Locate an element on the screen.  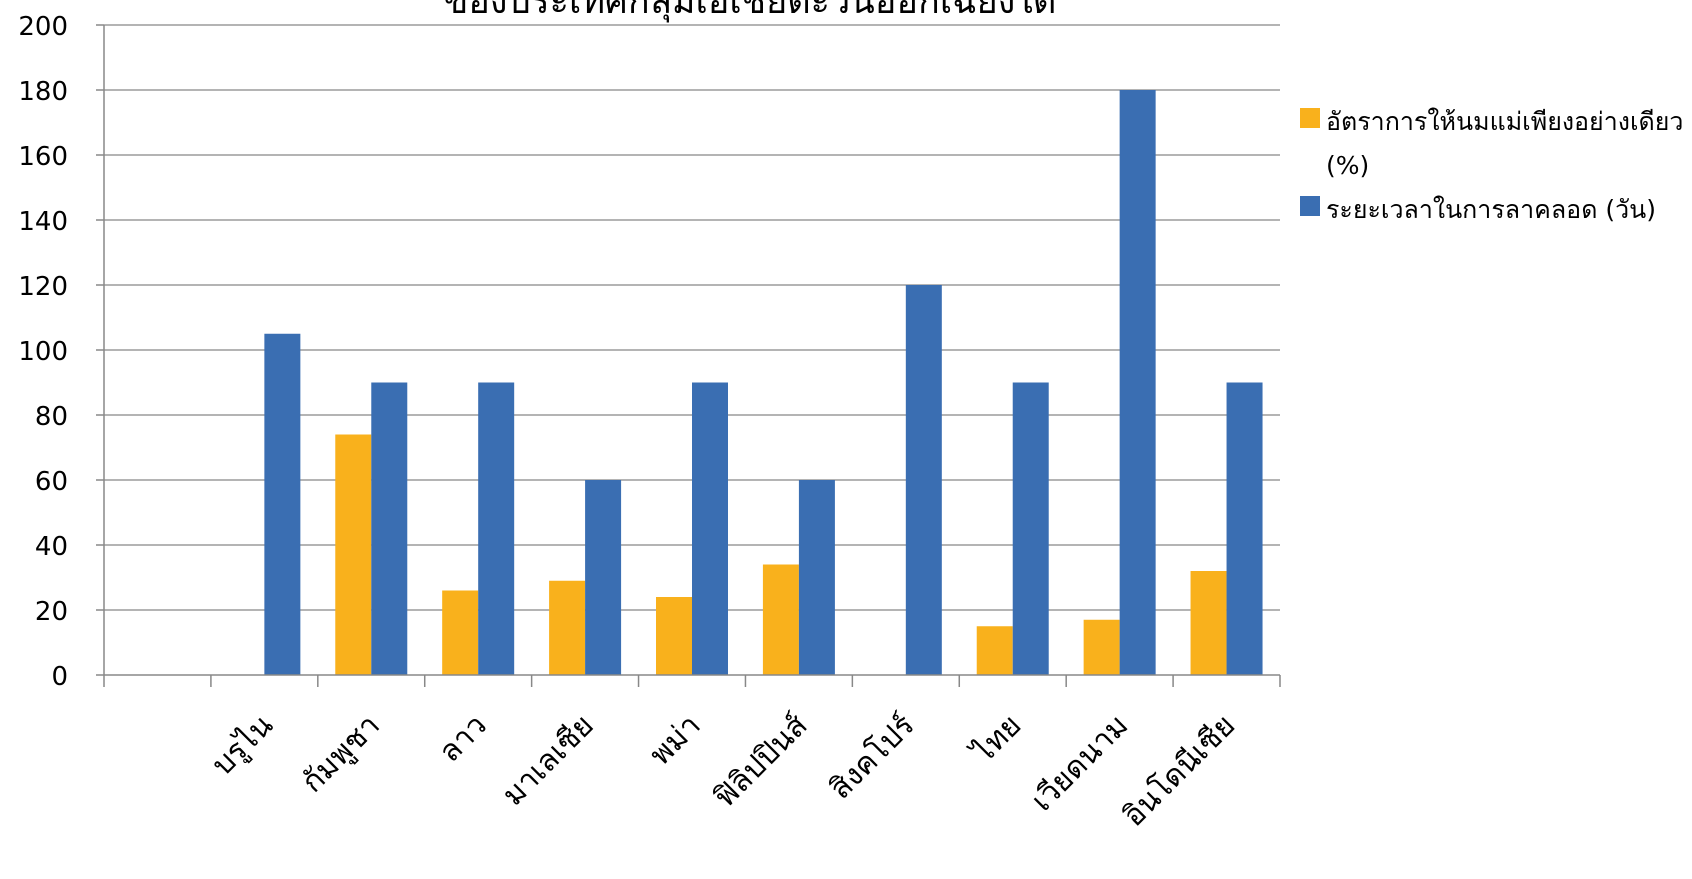
legend-item-maternity-leave: ระยะเวลาในการลาคลอด (วัน) is located at coordinates (1495, 210).